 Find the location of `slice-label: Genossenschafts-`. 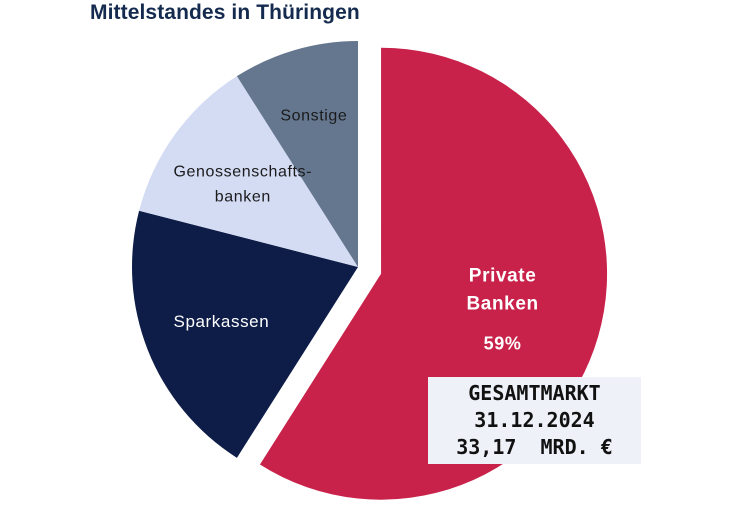

slice-label: Genossenschafts- is located at coordinates (243, 171).